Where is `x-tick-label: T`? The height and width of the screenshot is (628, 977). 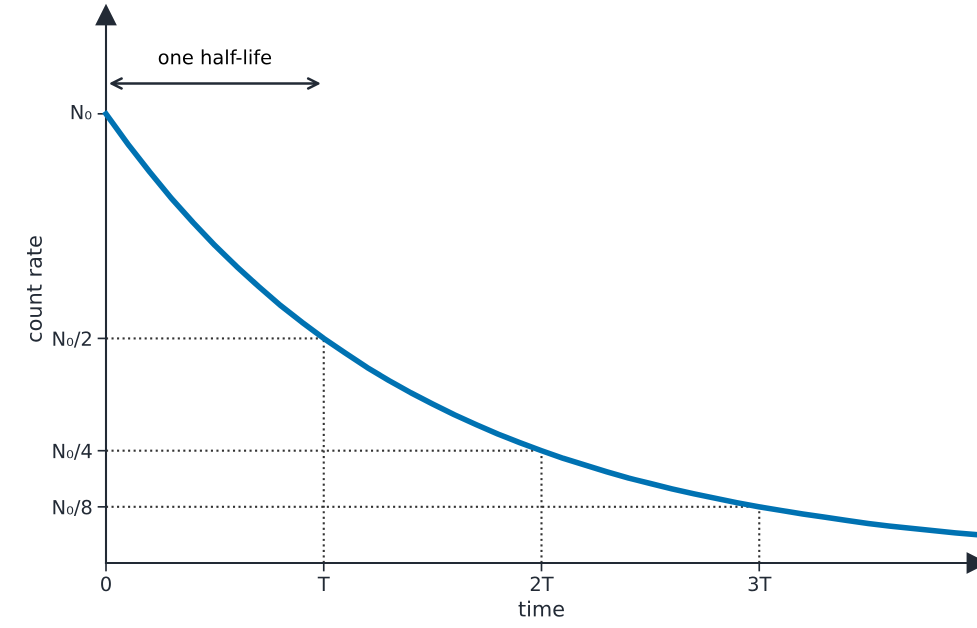 x-tick-label: T is located at coordinates (324, 583).